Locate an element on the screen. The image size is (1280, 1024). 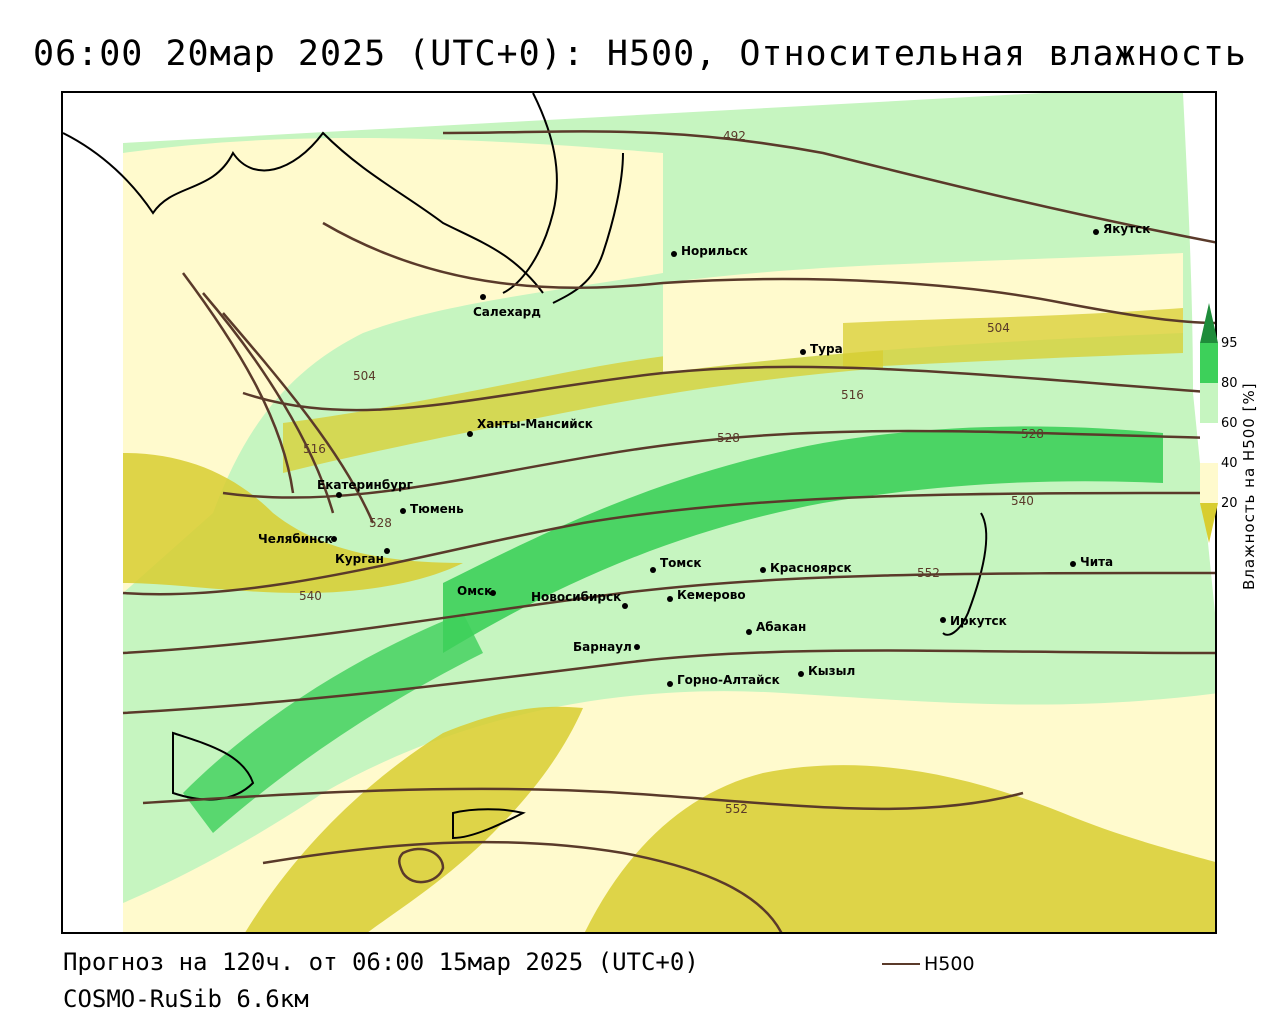
city-chita: Чита is located at coordinates (1091, 562).